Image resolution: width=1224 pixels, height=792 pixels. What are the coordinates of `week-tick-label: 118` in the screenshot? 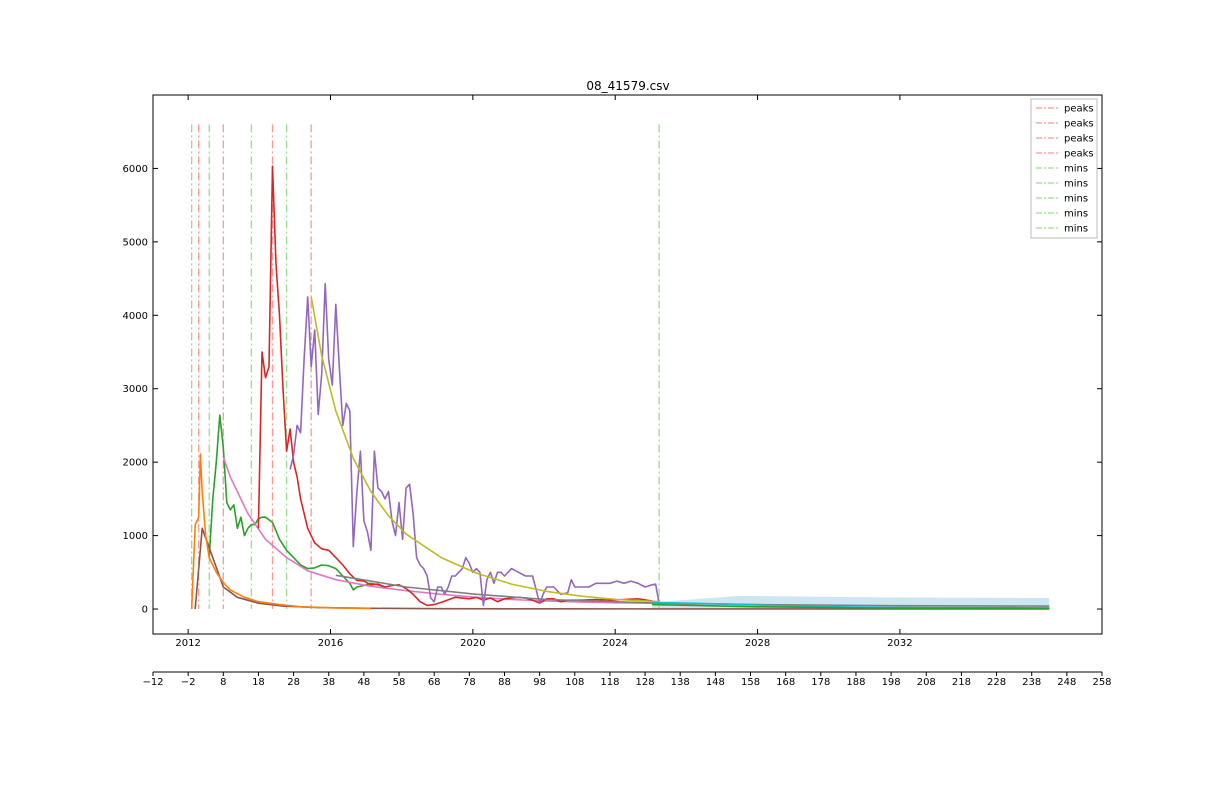 It's located at (609, 682).